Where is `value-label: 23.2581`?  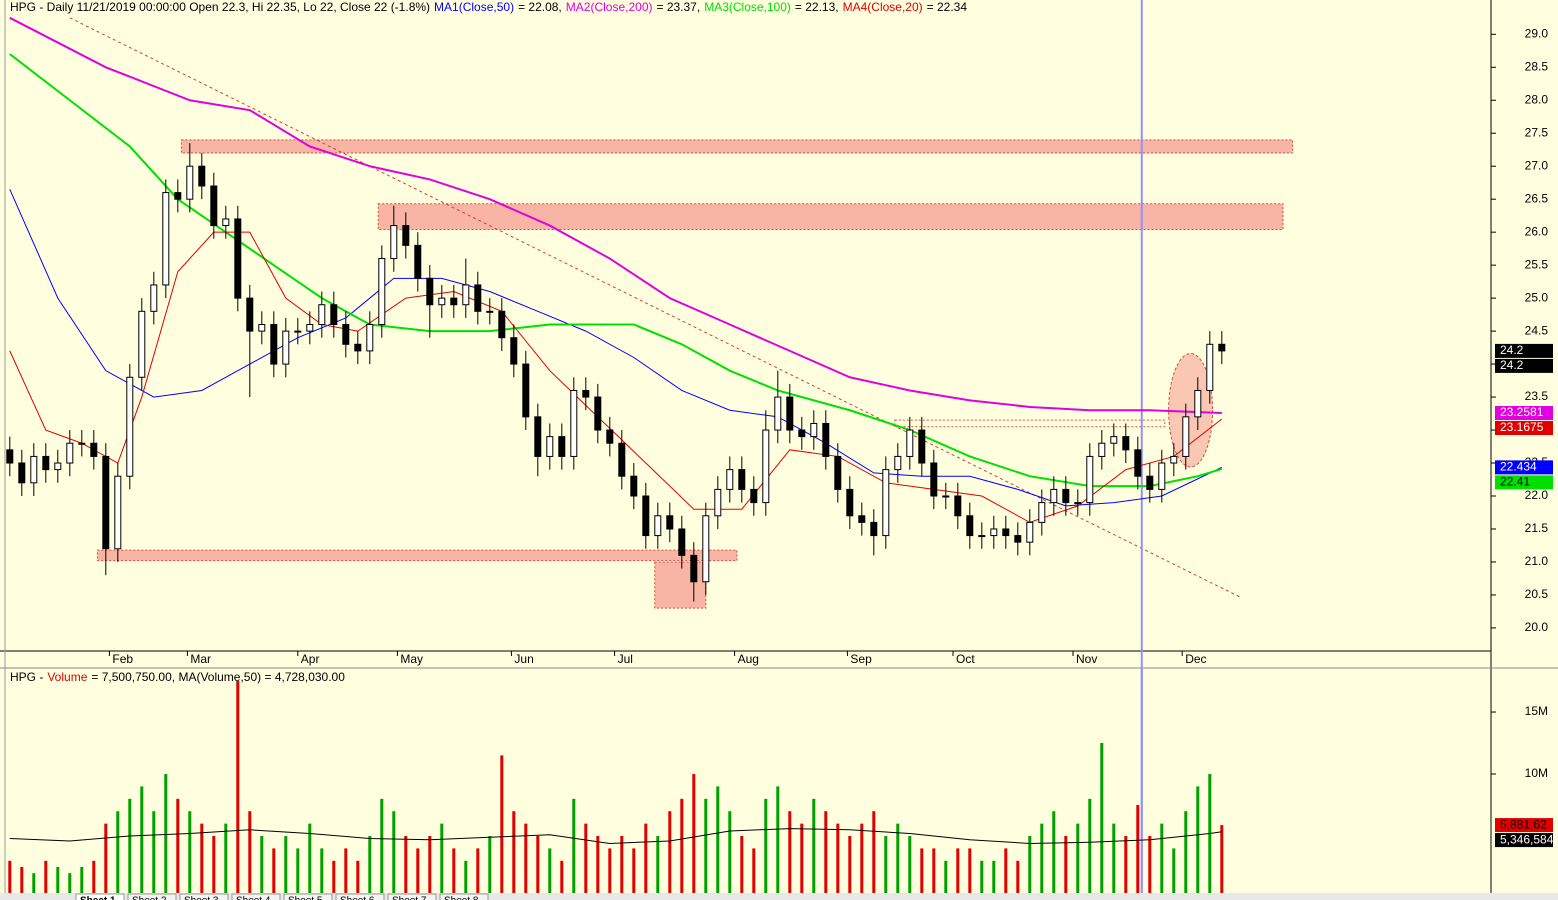 value-label: 23.2581 is located at coordinates (1522, 412).